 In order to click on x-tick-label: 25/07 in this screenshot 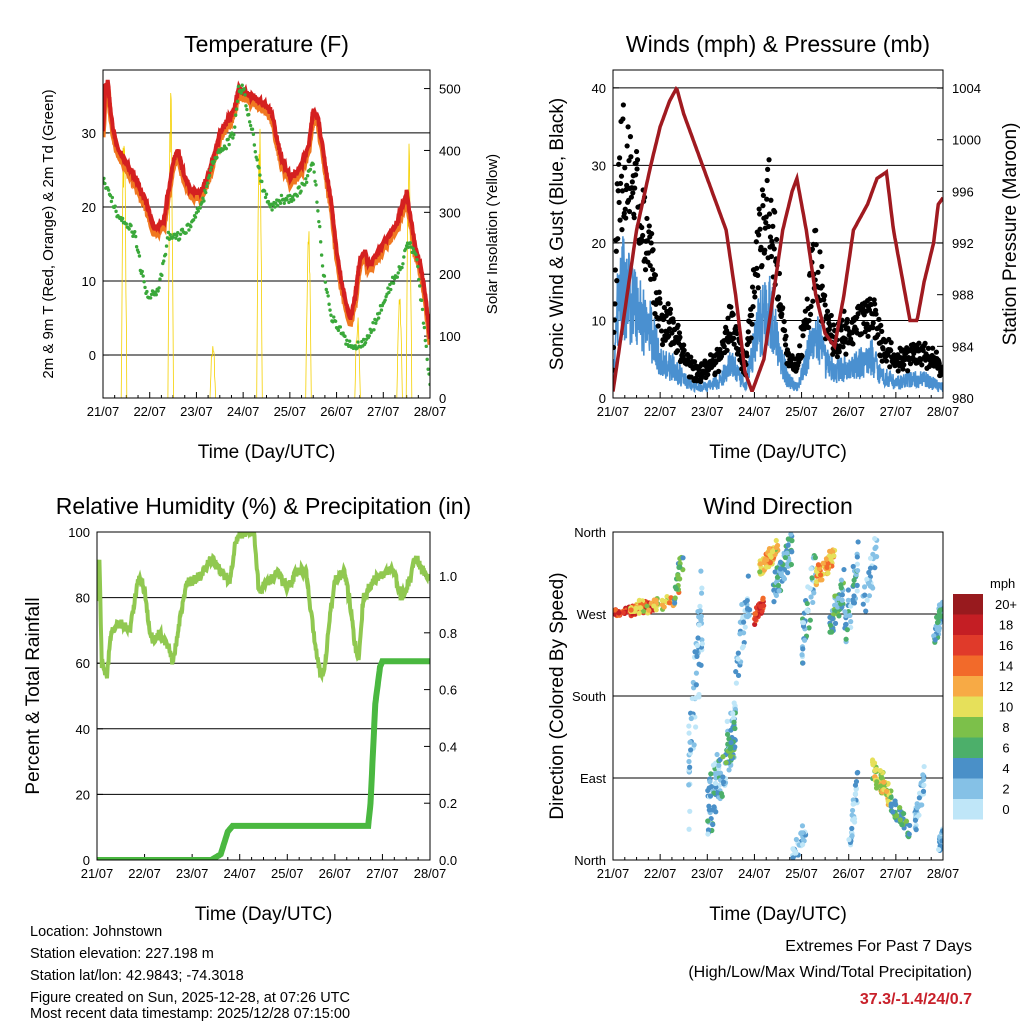, I will do `click(287, 873)`.